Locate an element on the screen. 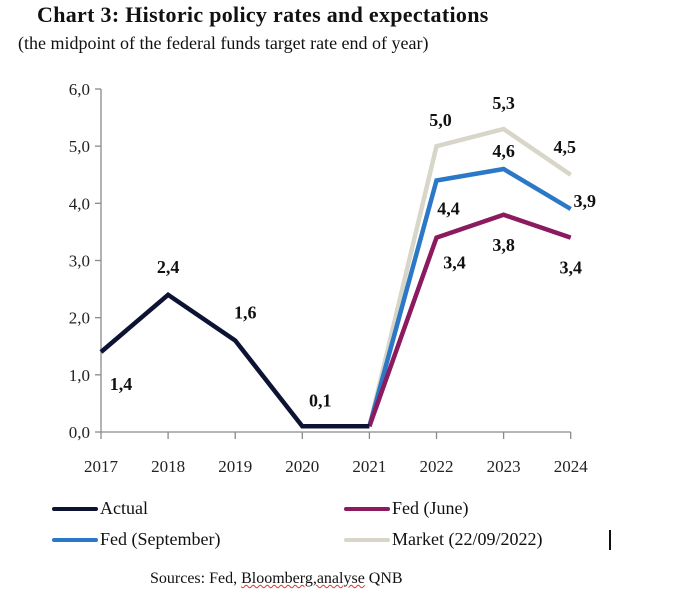 The image size is (700, 600). x-tick-label: 2018 is located at coordinates (168, 466).